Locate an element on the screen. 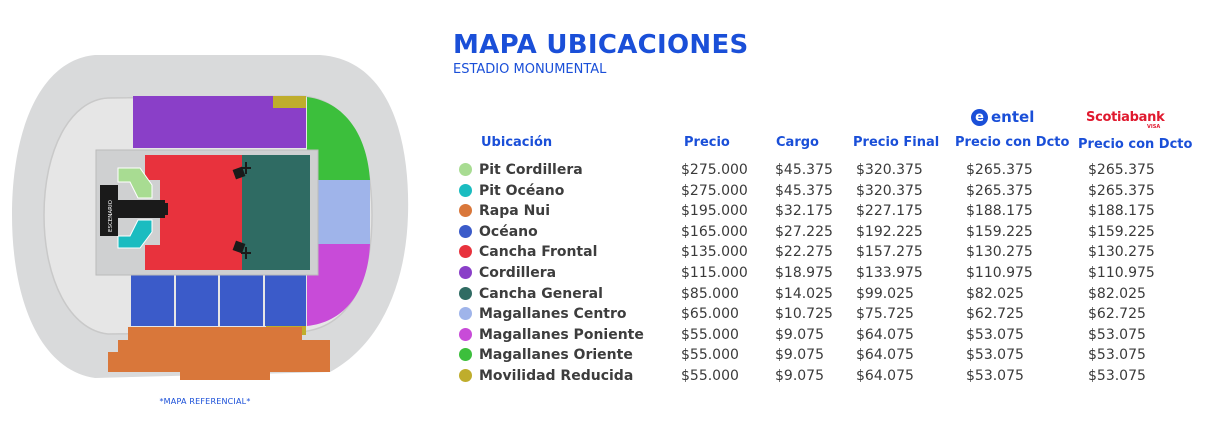 Image resolution: width=1209 pixels, height=447 pixels. zone-name: Magallanes Poniente is located at coordinates (561, 334).